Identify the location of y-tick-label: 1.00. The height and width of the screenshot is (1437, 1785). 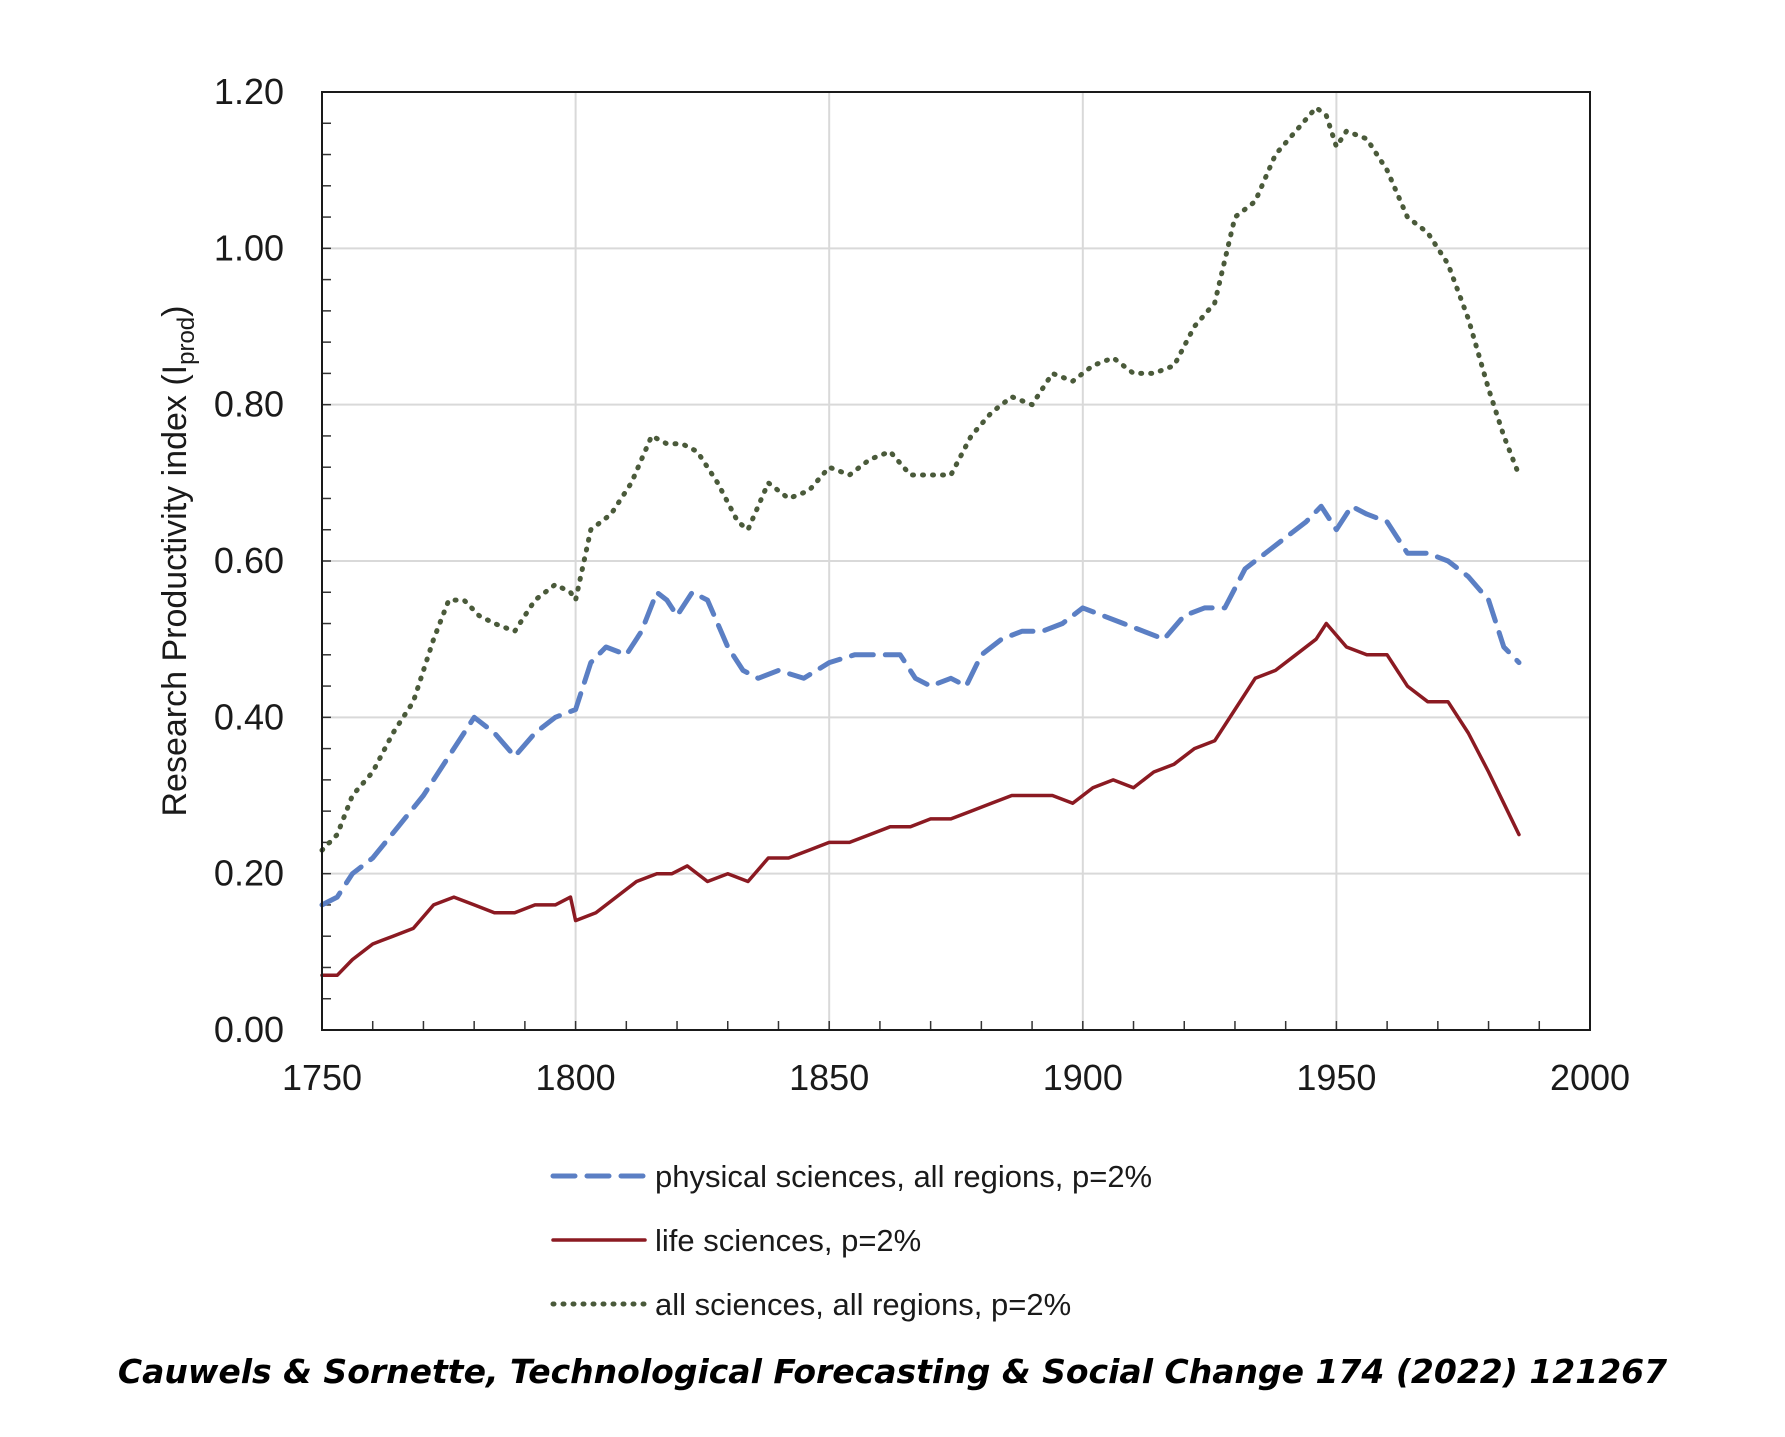
(249, 247).